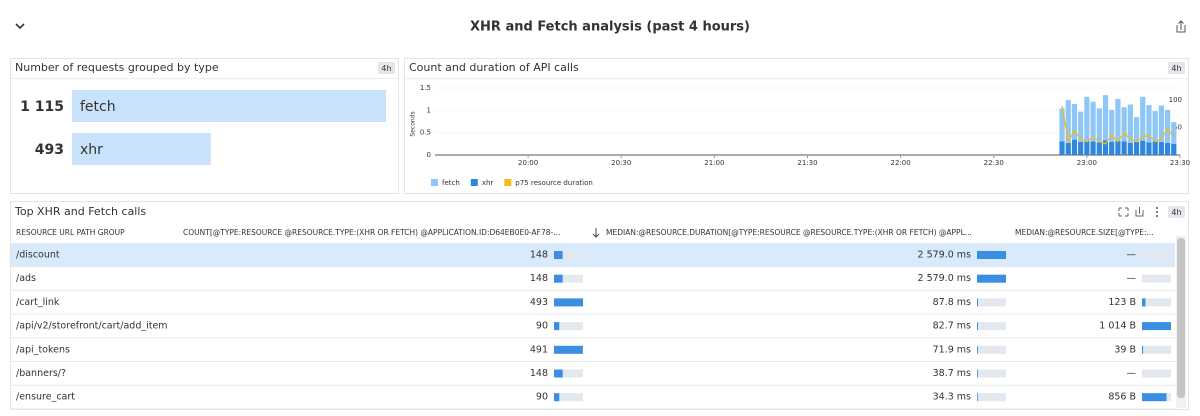  I want to click on path-cell: /discount, so click(38, 255).